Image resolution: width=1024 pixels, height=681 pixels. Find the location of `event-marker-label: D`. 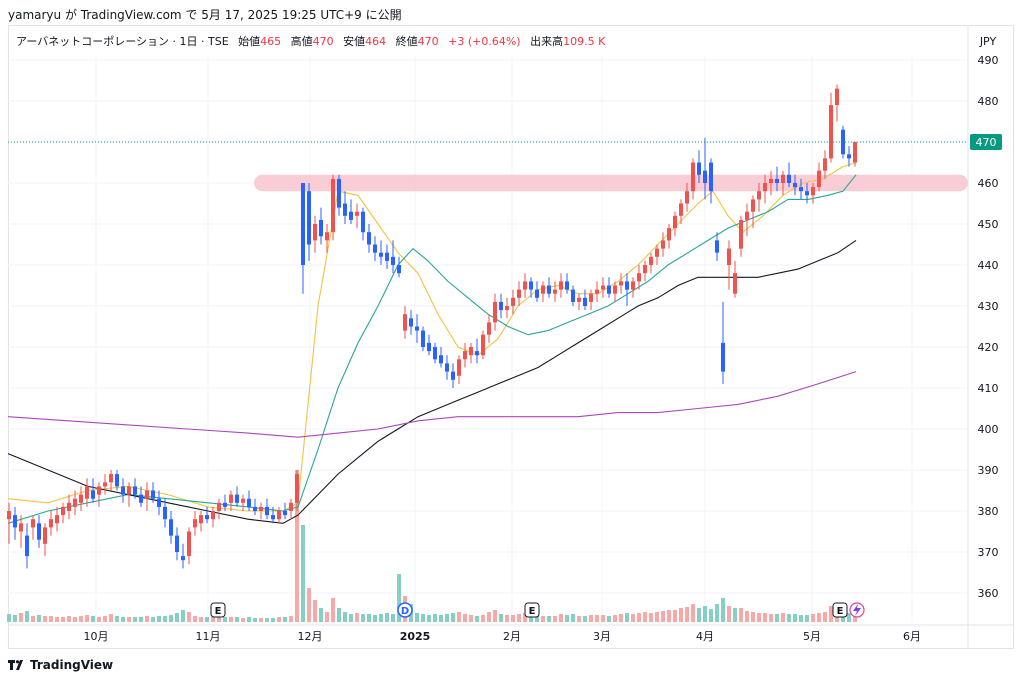

event-marker-label: D is located at coordinates (405, 611).